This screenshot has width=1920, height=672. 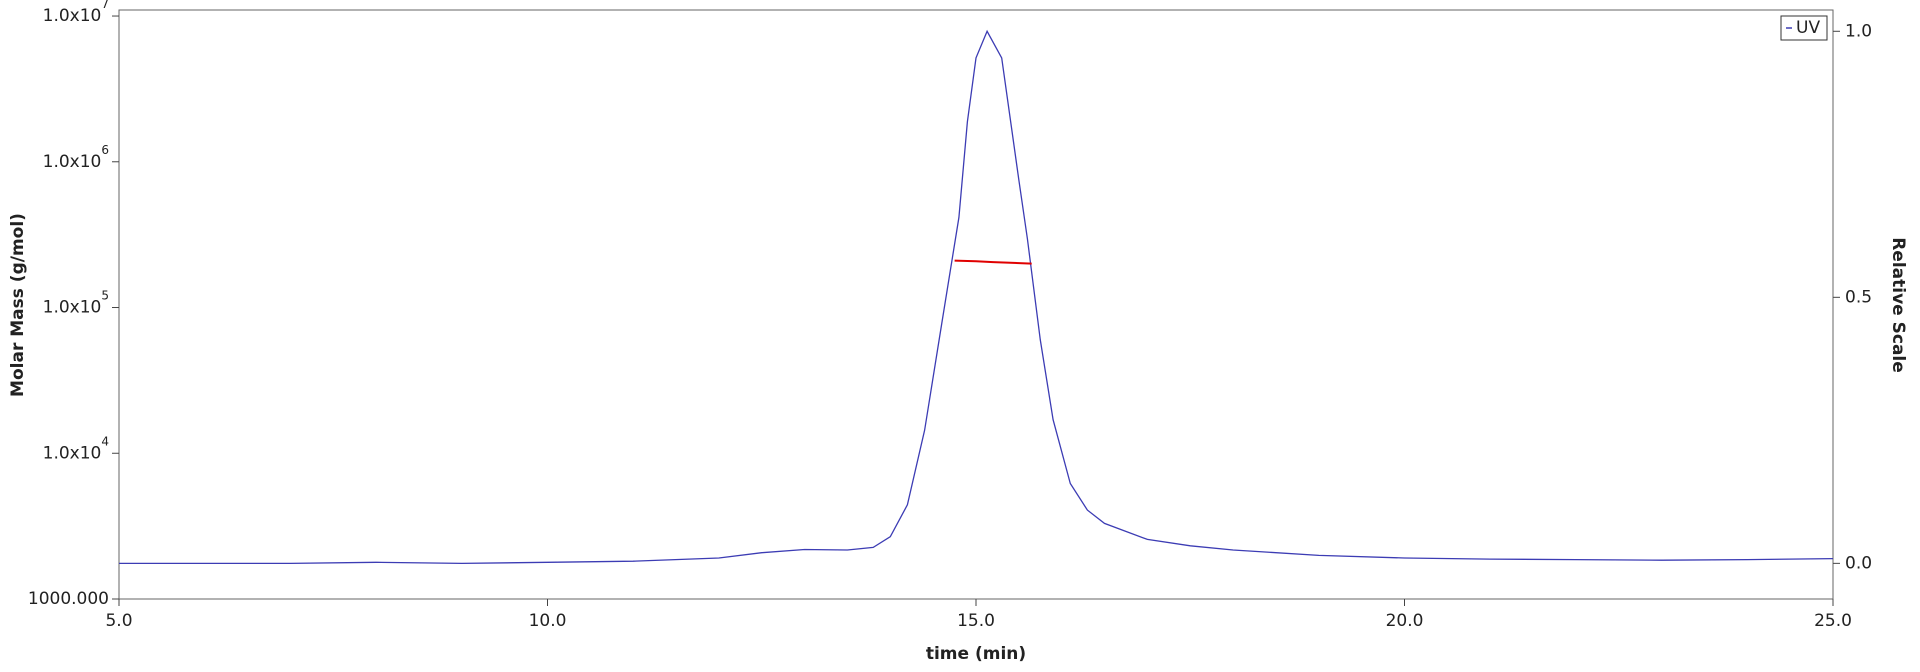 I want to click on y-tick-label: 1.0x10⁷, so click(x=76, y=13).